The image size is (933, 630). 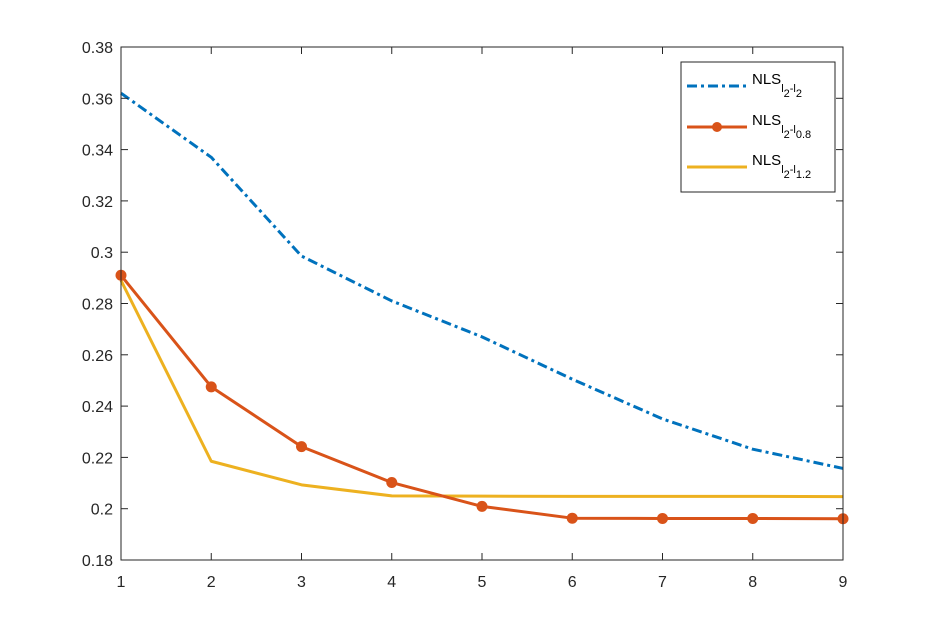 What do you see at coordinates (97, 458) in the screenshot?
I see `y-tick-label: 0.22` at bounding box center [97, 458].